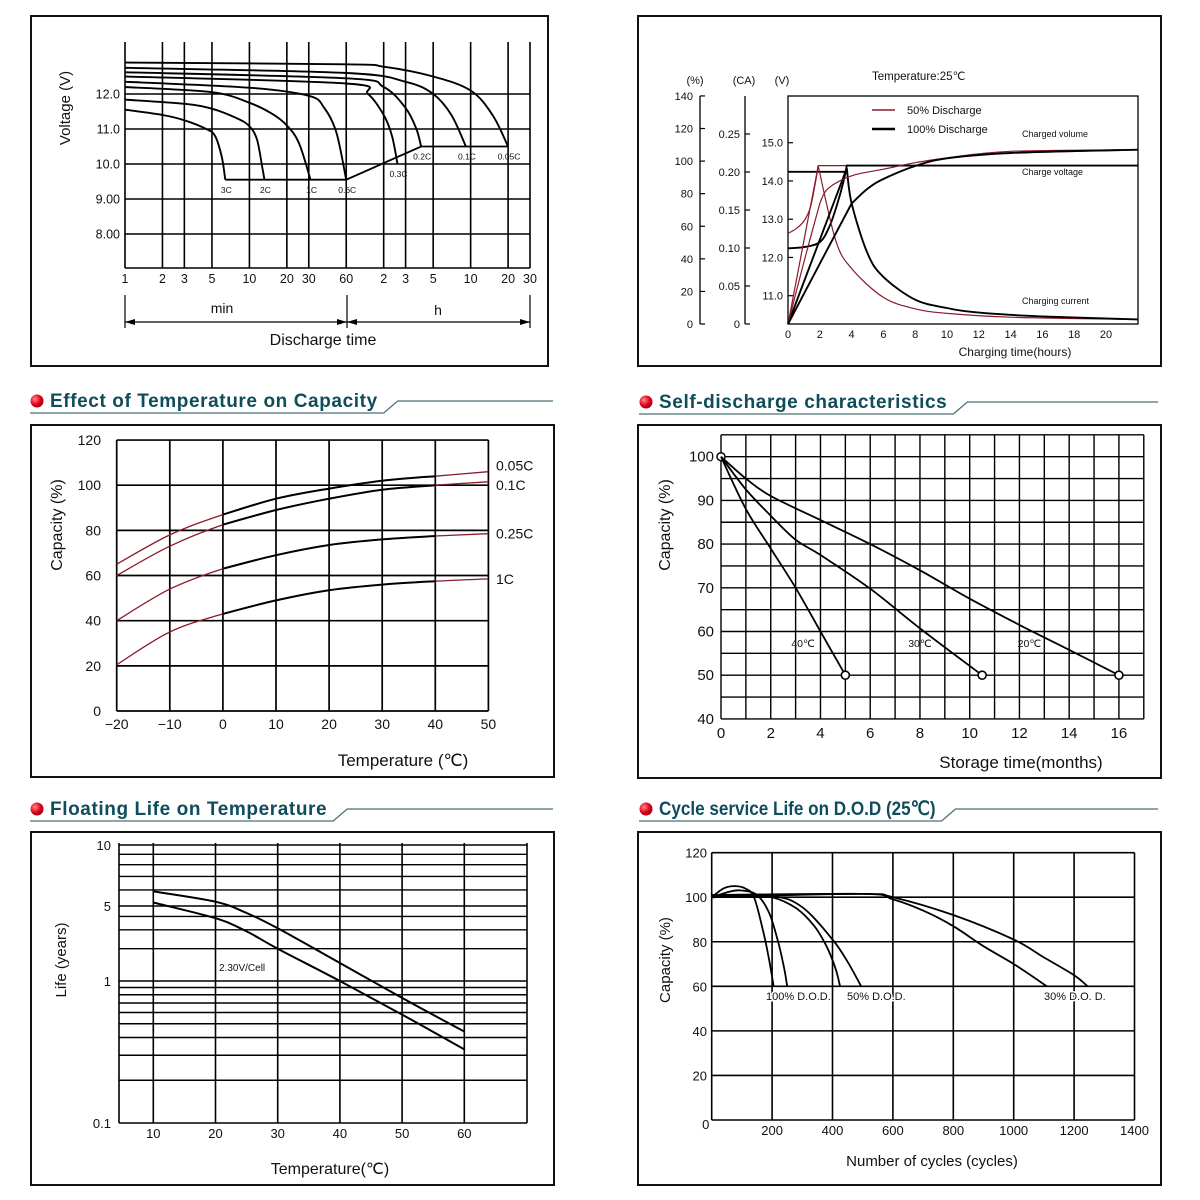 Image resolution: width=1200 pixels, height=1200 pixels. I want to click on x-tick-label: 600, so click(893, 1130).